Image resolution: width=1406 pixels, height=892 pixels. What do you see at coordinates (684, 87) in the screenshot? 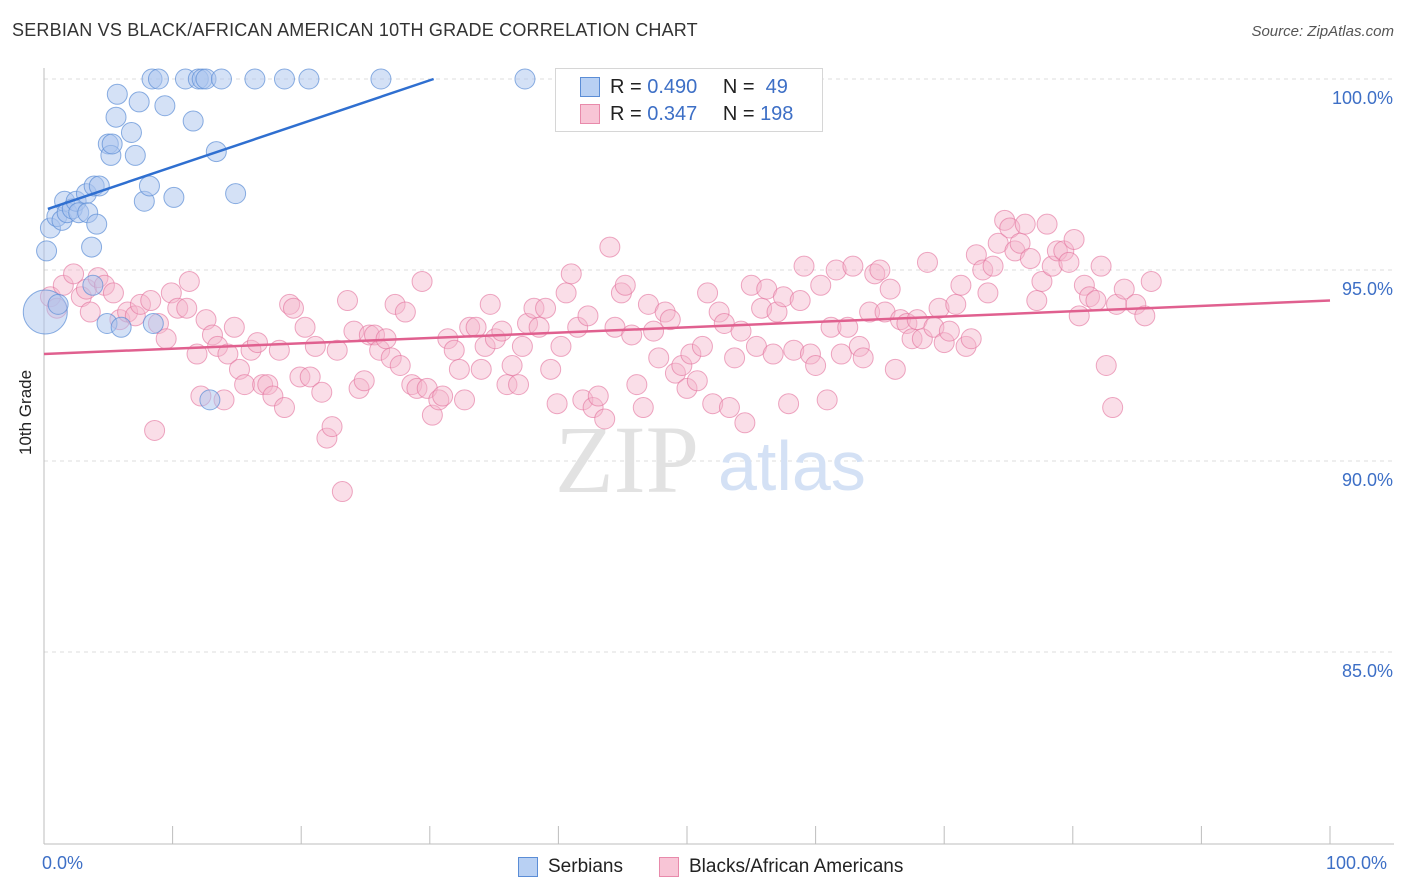
I see `legend-row-serbians: R = 0.490 N = 49` at bounding box center [684, 87].